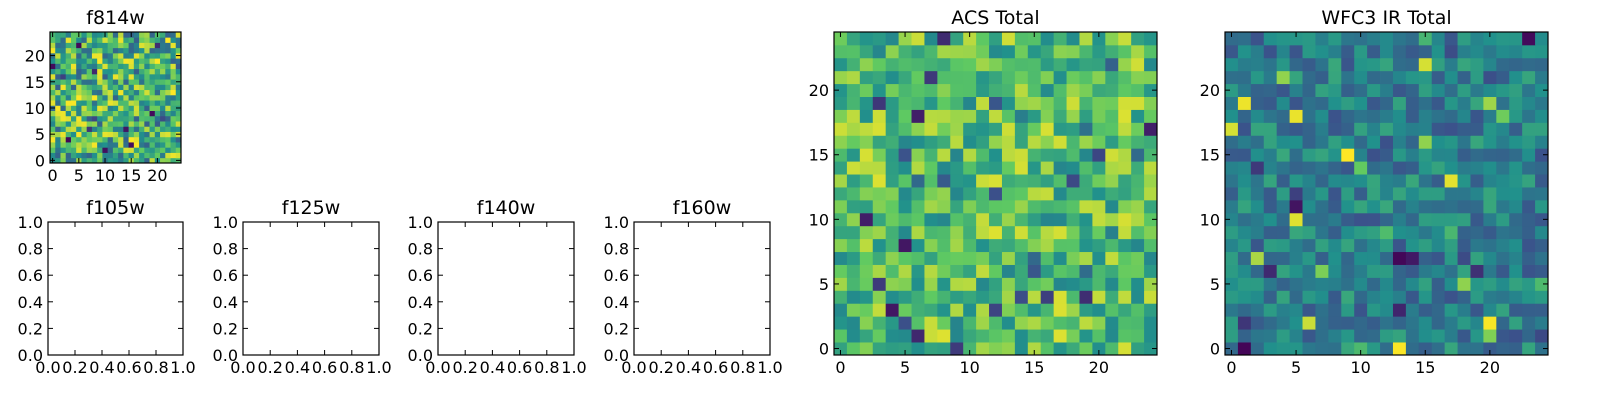 The image size is (1600, 400). I want to click on y-tick-label: 0.0, so click(225, 355).